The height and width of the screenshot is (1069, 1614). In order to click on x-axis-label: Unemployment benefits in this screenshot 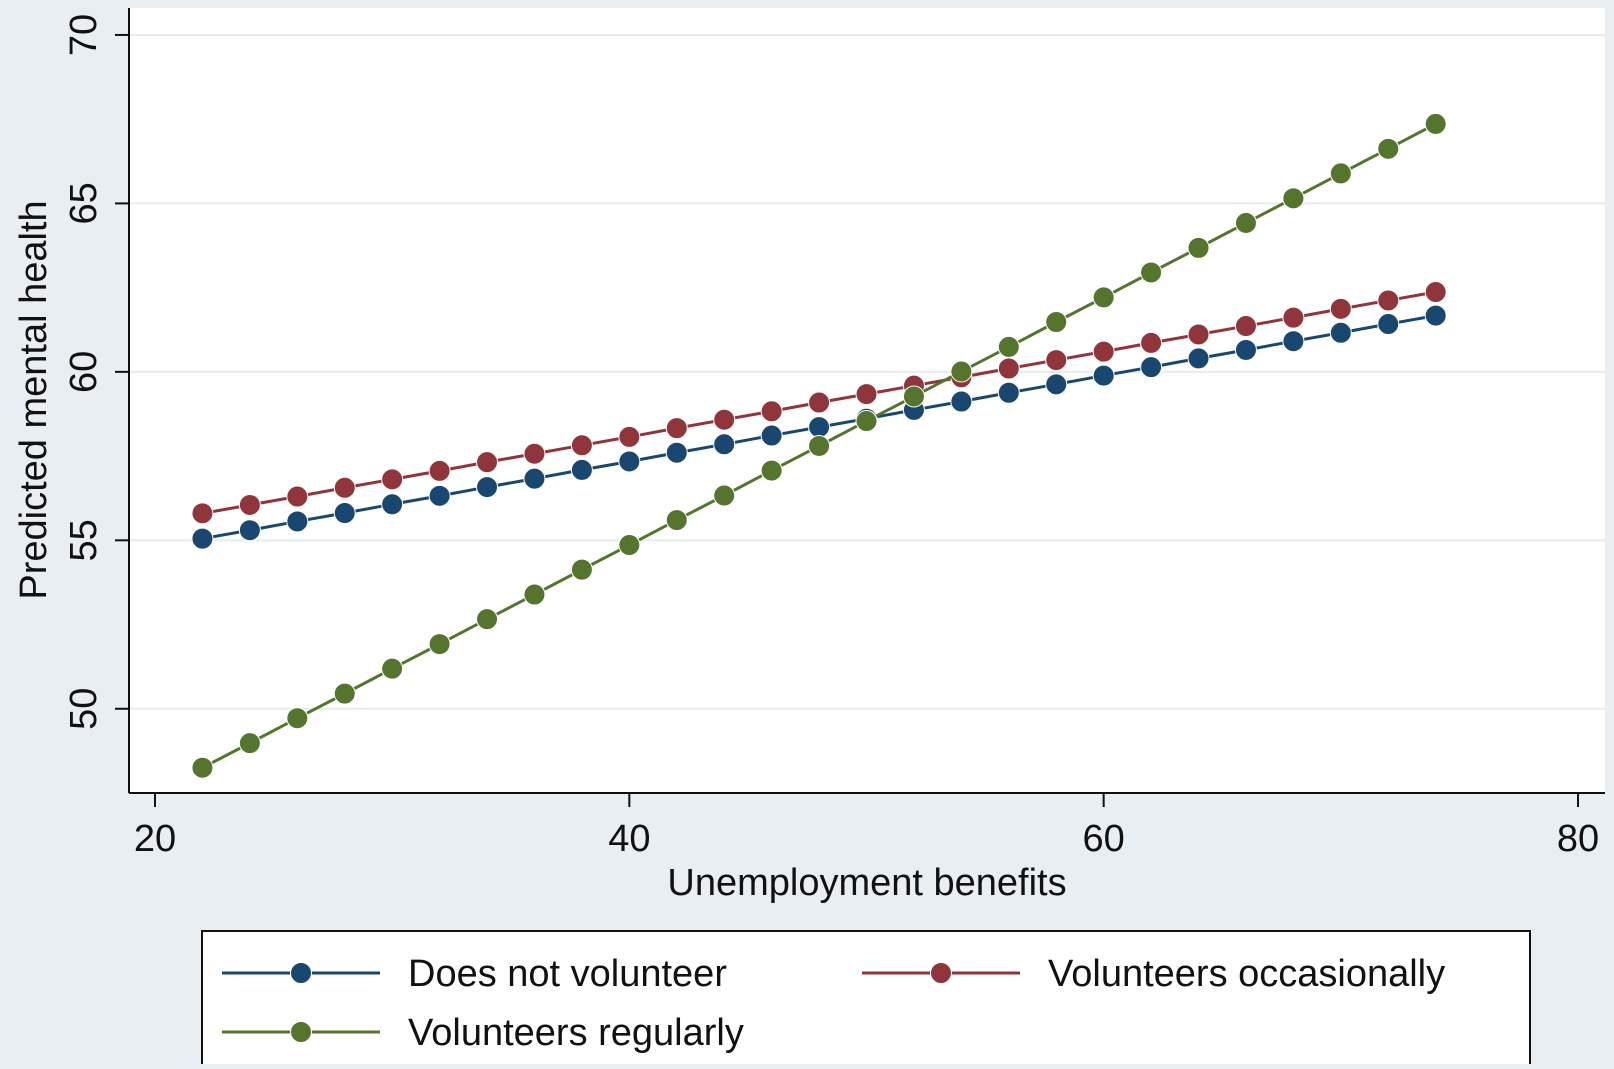, I will do `click(866, 883)`.